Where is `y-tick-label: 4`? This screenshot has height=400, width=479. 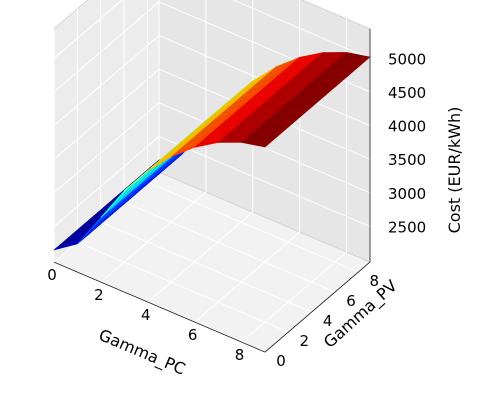 y-tick-label: 4 is located at coordinates (328, 321).